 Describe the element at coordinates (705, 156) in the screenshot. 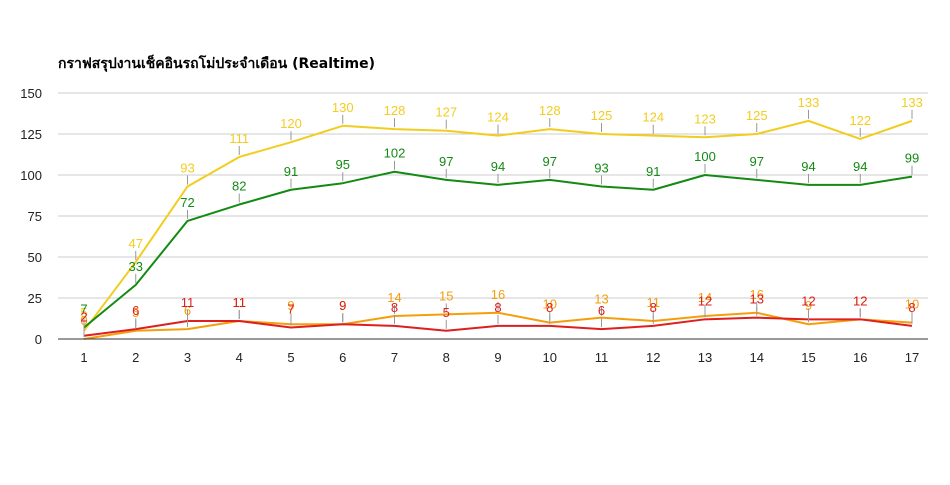

I see `data-label: 100` at that location.